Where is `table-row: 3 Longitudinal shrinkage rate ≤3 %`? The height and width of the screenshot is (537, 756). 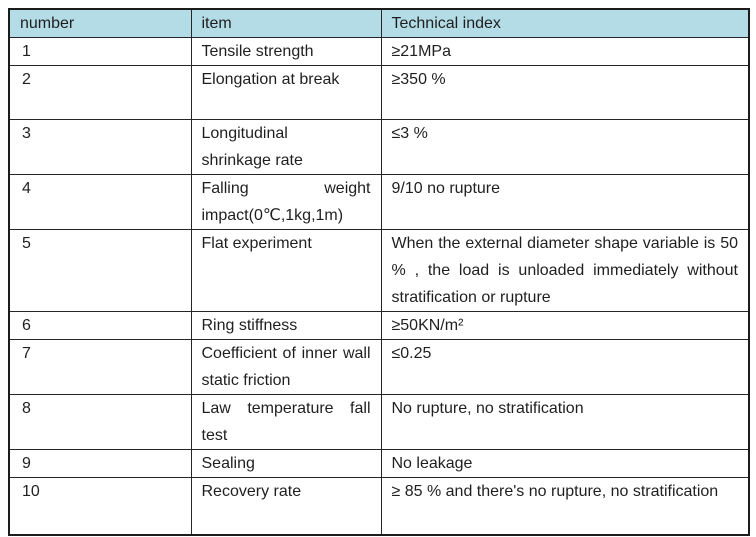
table-row: 3 Longitudinal shrinkage rate ≤3 % is located at coordinates (379, 147).